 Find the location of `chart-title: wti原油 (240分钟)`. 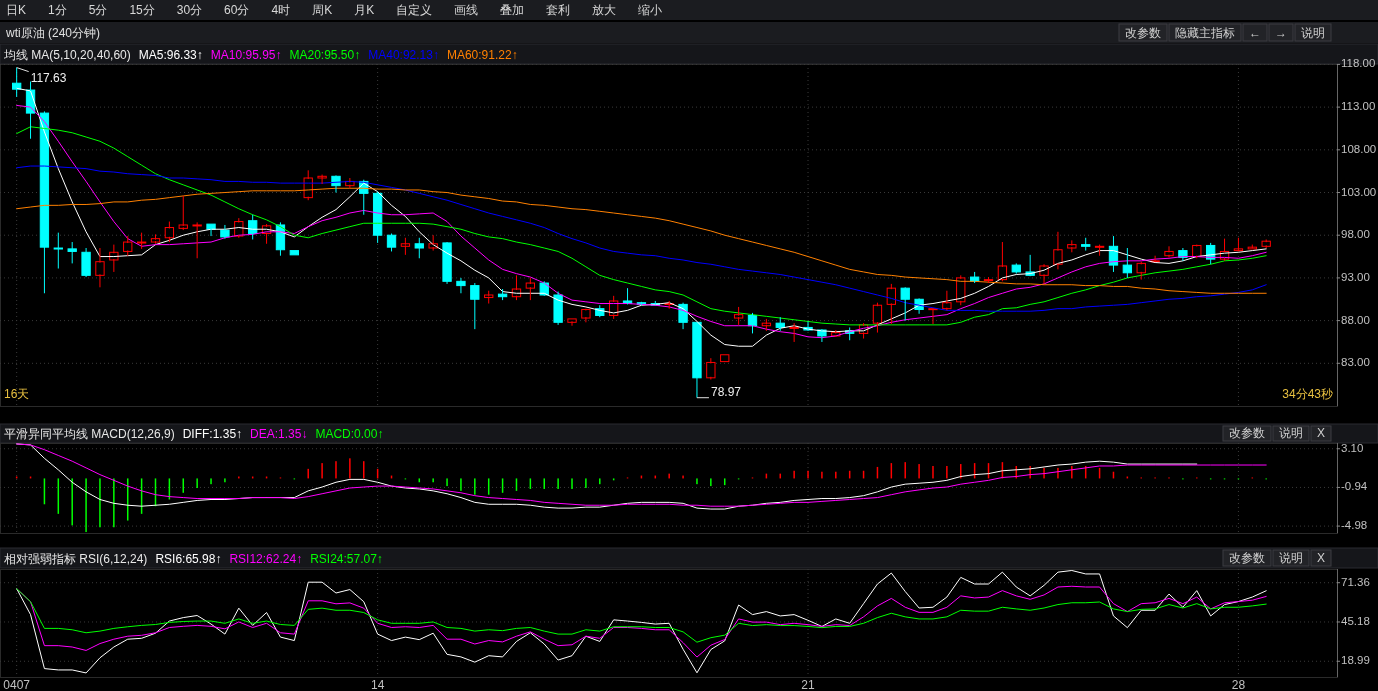

chart-title: wti原油 (240分钟) is located at coordinates (53, 33).